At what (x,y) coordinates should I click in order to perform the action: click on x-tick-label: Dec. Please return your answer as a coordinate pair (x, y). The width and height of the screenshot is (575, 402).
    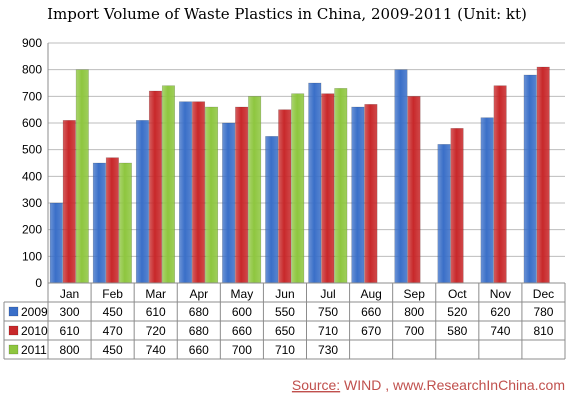
    Looking at the image, I should click on (543, 294).